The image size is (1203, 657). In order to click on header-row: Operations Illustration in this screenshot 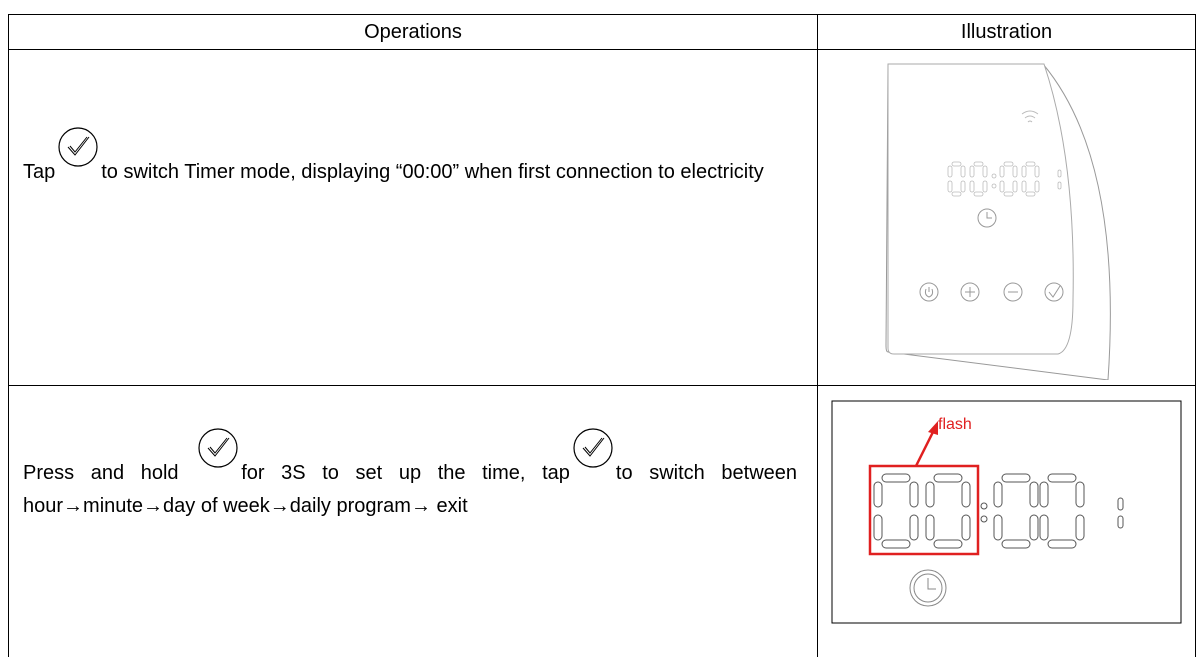, I will do `click(602, 32)`.